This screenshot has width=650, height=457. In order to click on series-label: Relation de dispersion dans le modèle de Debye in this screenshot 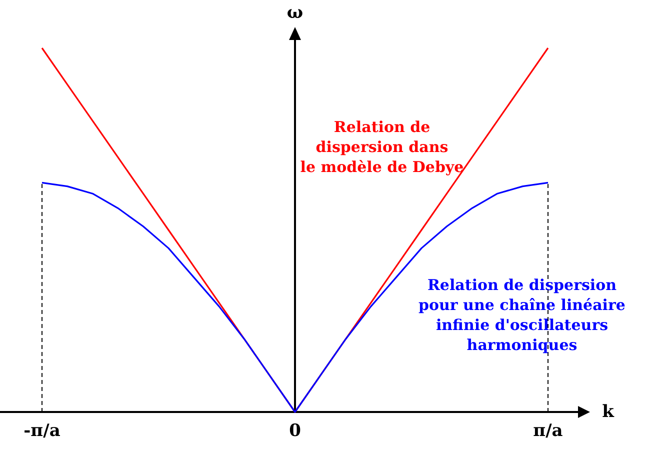, I will do `click(382, 147)`.